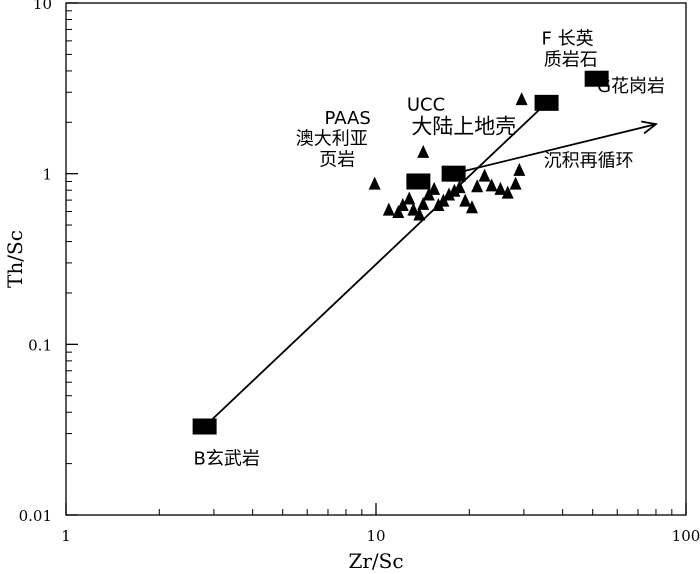 The height and width of the screenshot is (574, 700). What do you see at coordinates (227, 458) in the screenshot?
I see `annotation-label: B玄武岩` at bounding box center [227, 458].